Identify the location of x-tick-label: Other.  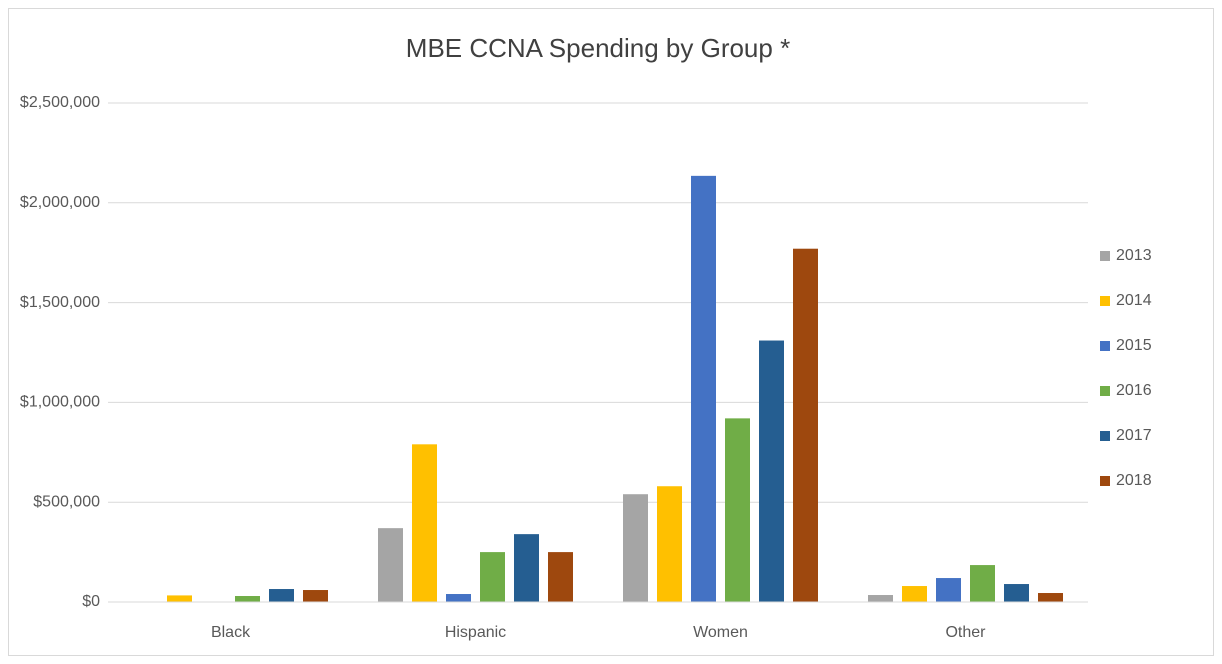
(965, 632).